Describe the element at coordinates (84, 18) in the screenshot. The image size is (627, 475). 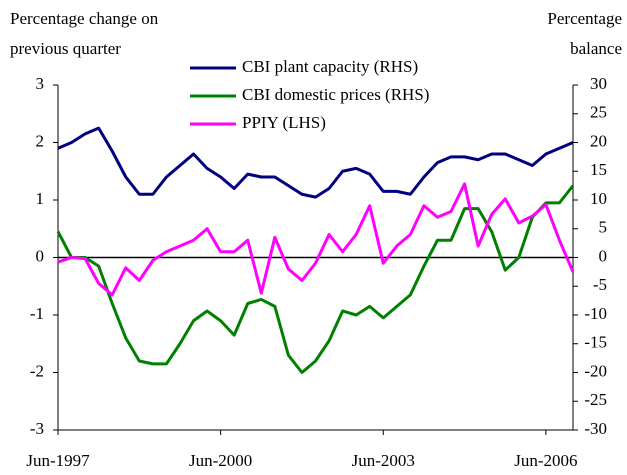
I see `y-axis-title: Percentage change on` at that location.